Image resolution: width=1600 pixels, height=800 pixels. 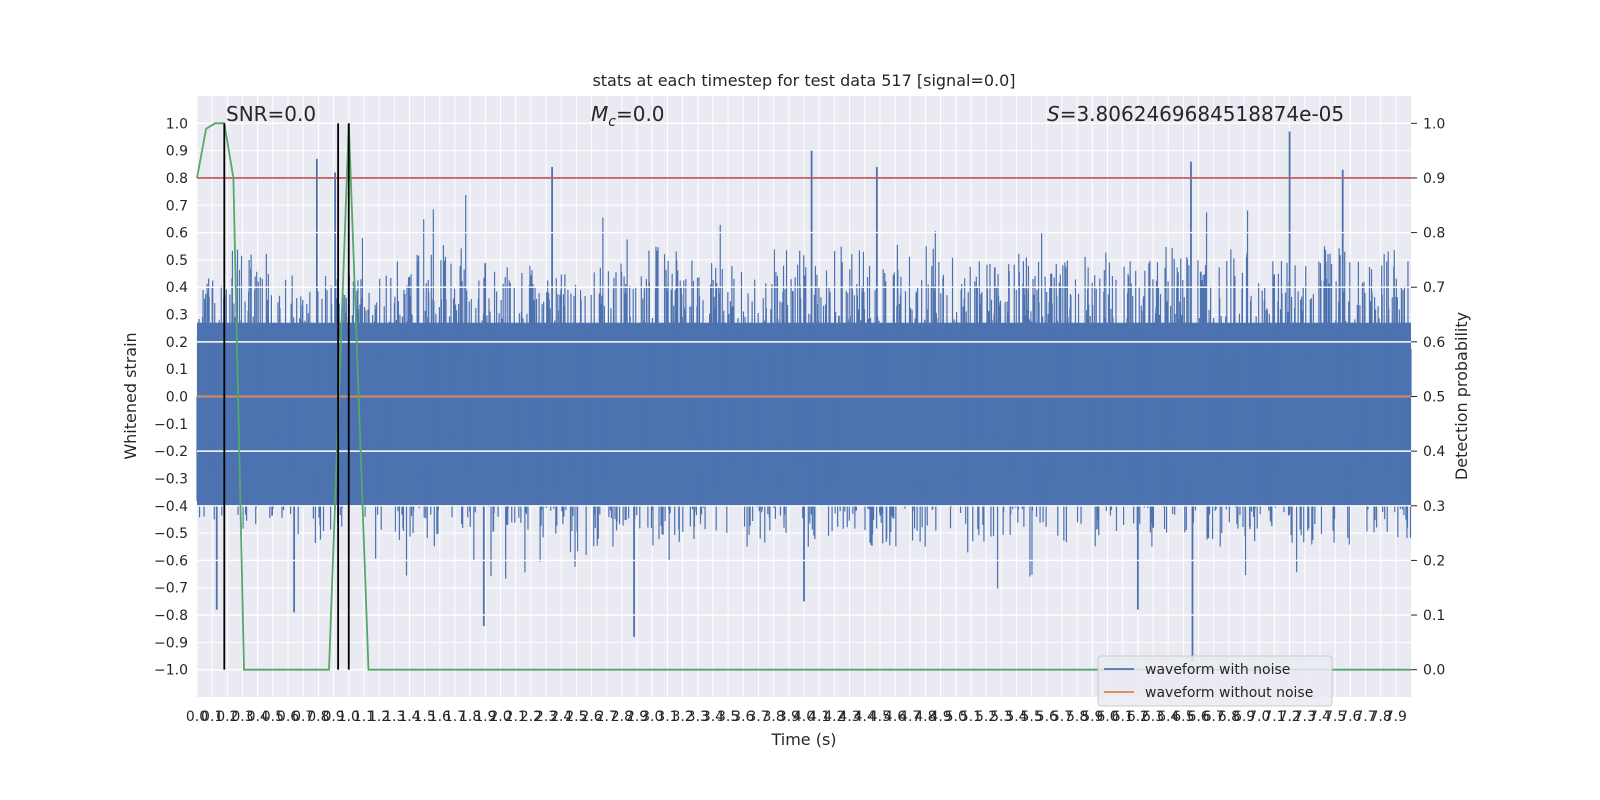 What do you see at coordinates (895, 717) in the screenshot?
I see `x-tick-label: 4.6` at bounding box center [895, 717].